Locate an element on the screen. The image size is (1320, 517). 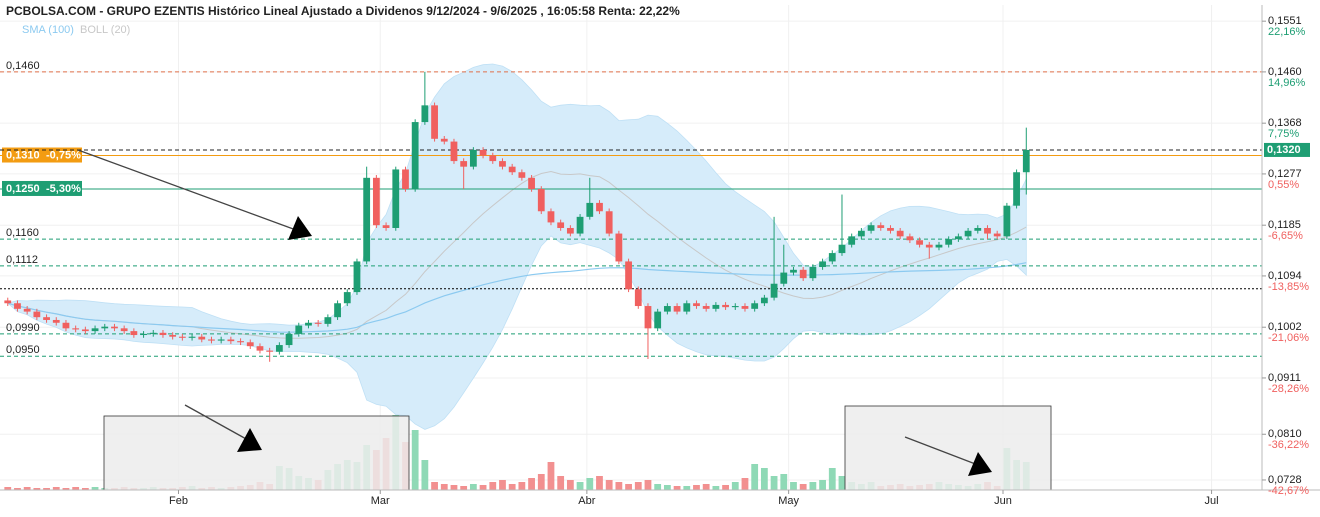
x-tick-label: May is located at coordinates (788, 501).